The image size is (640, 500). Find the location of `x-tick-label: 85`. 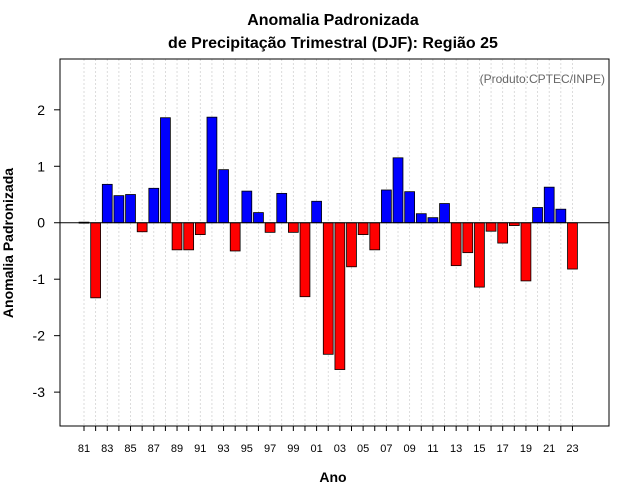

x-tick-label: 85 is located at coordinates (130, 449).